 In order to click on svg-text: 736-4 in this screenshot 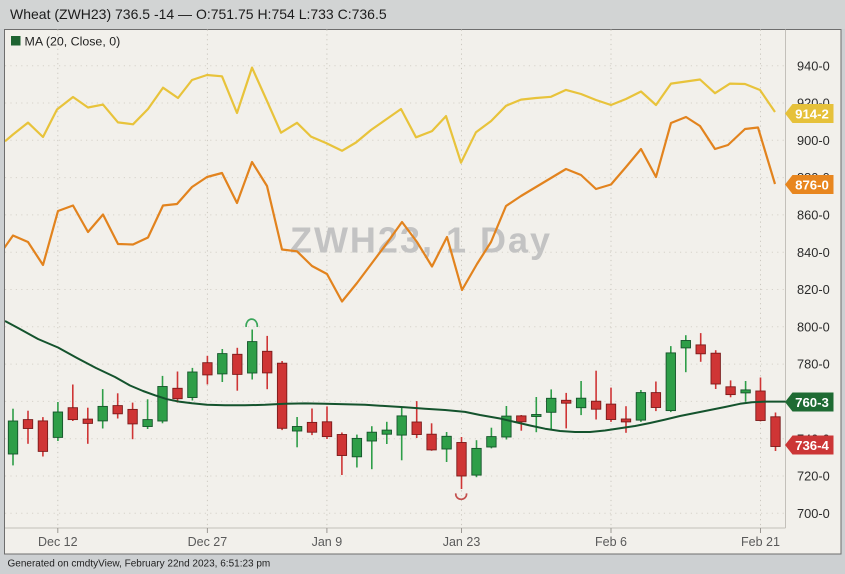, I will do `click(812, 445)`.